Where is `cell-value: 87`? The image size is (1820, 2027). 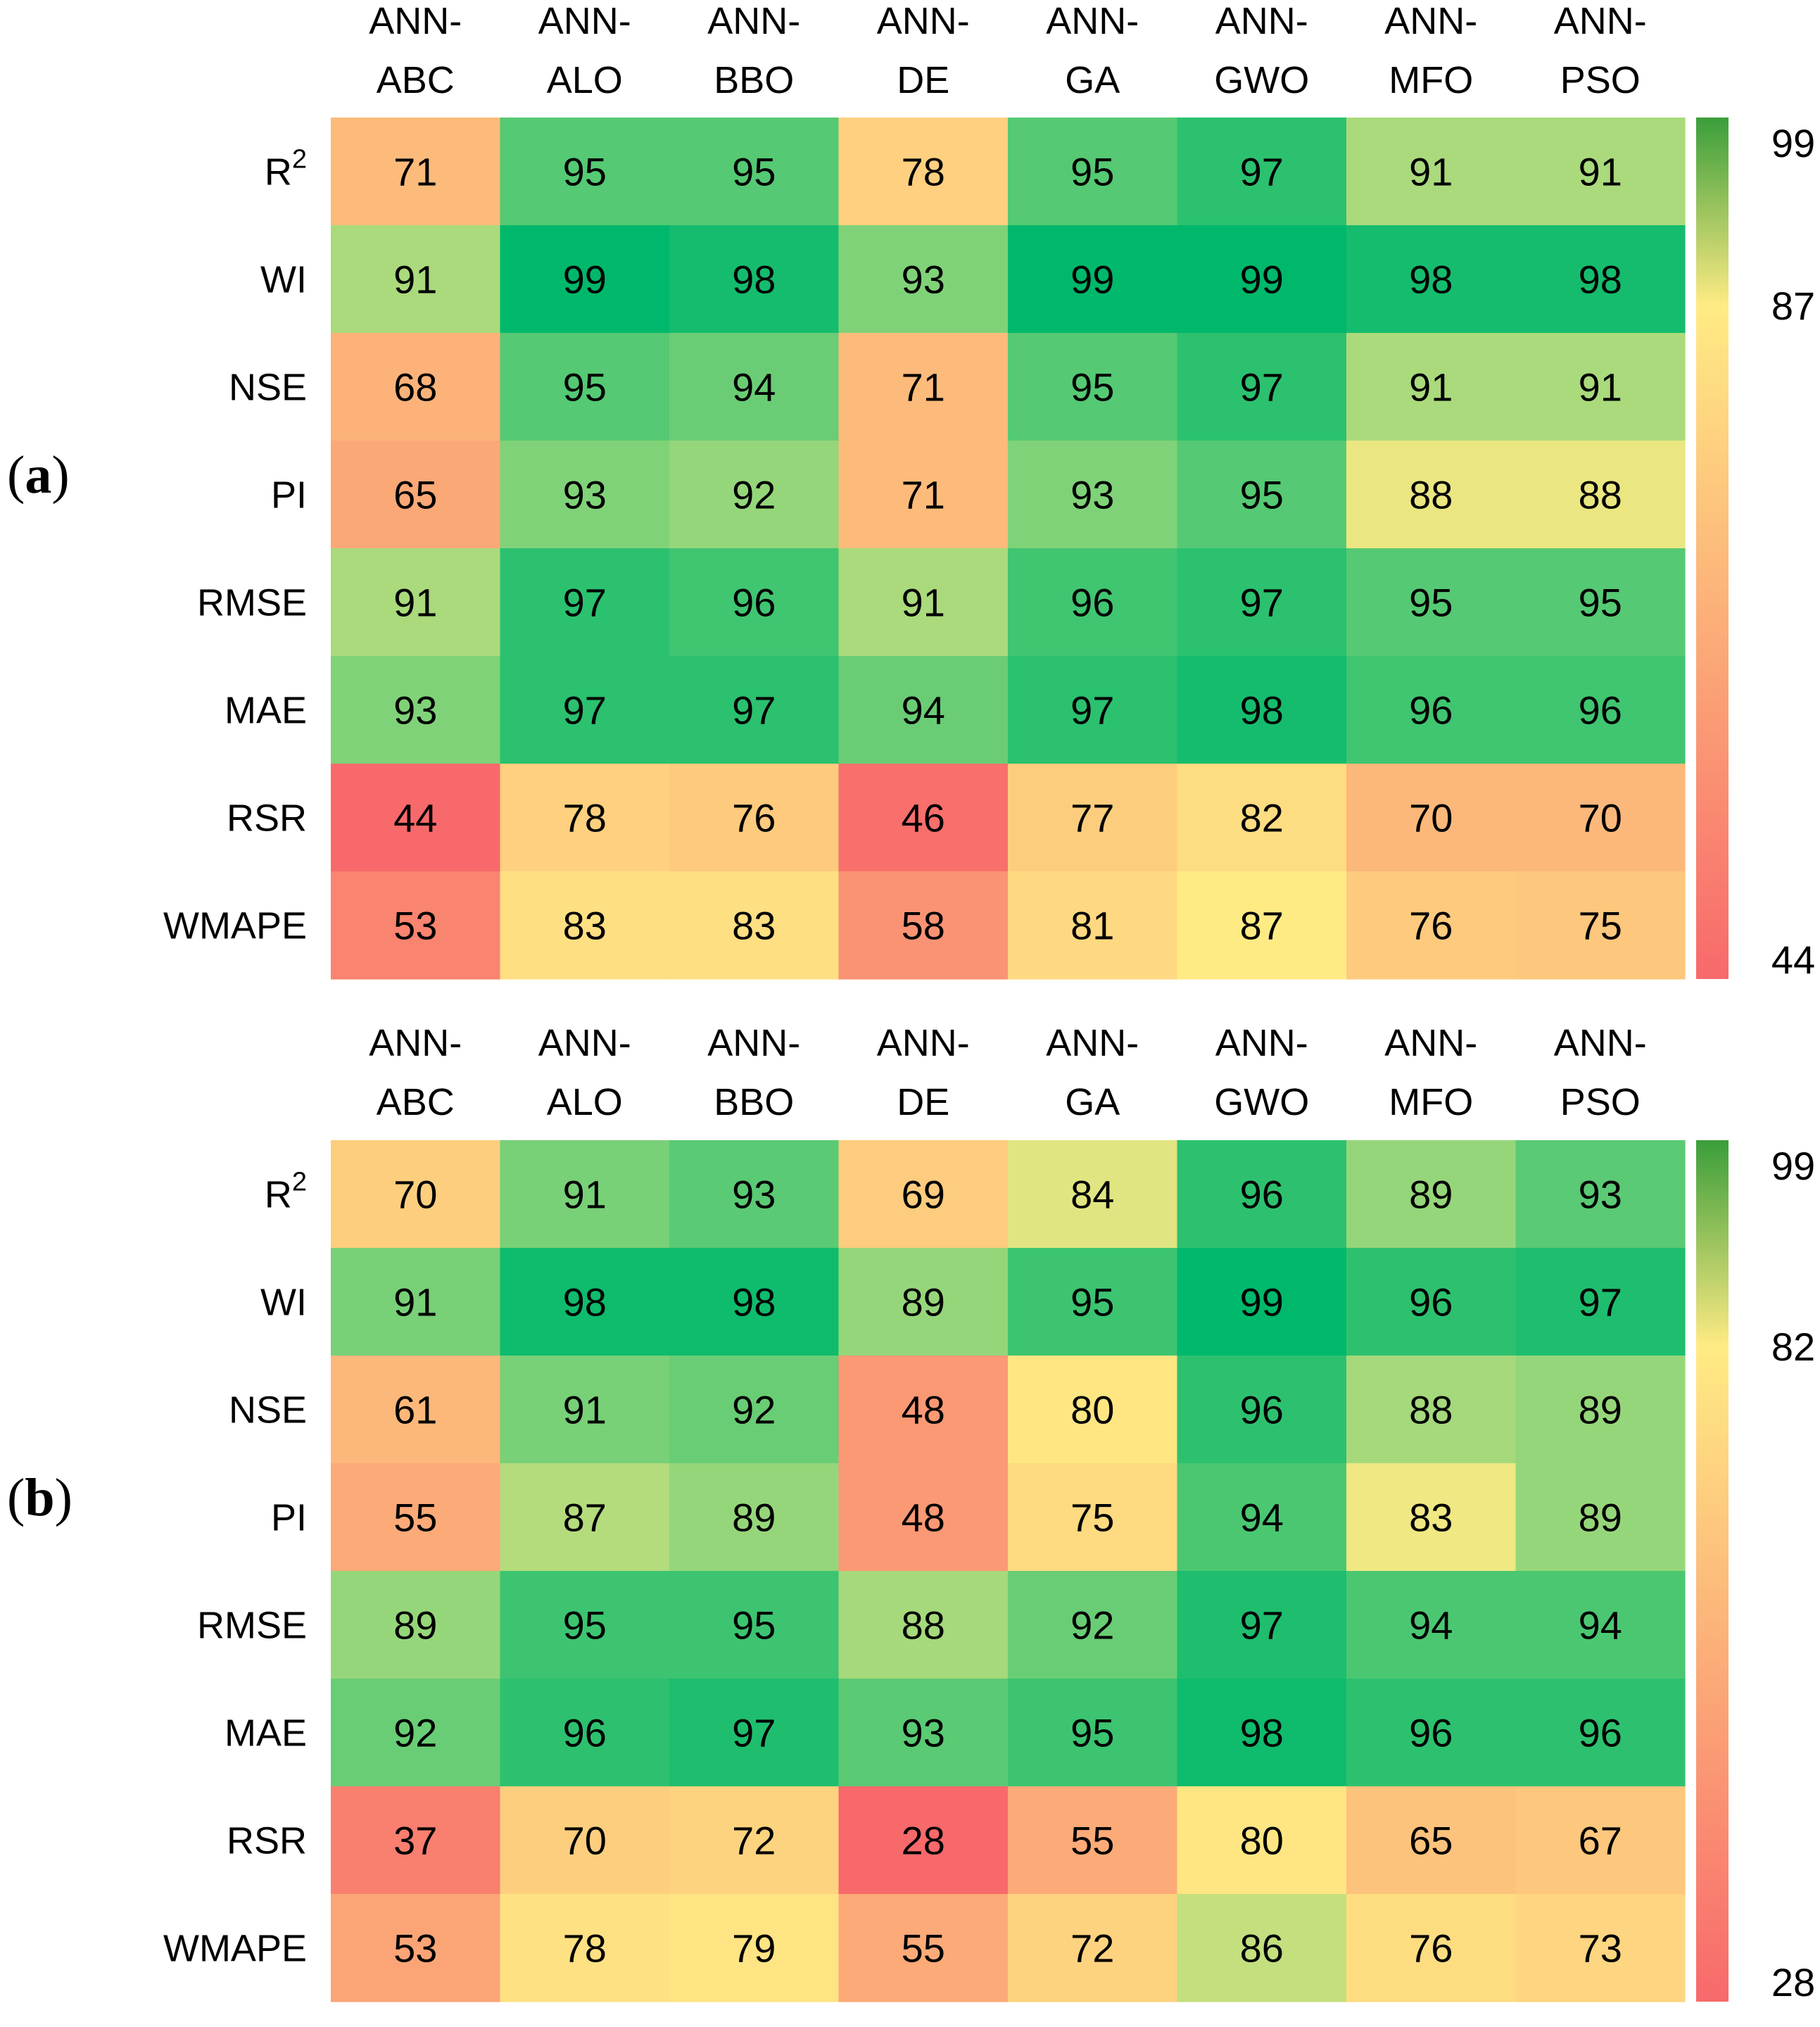
cell-value: 87 is located at coordinates (1262, 926).